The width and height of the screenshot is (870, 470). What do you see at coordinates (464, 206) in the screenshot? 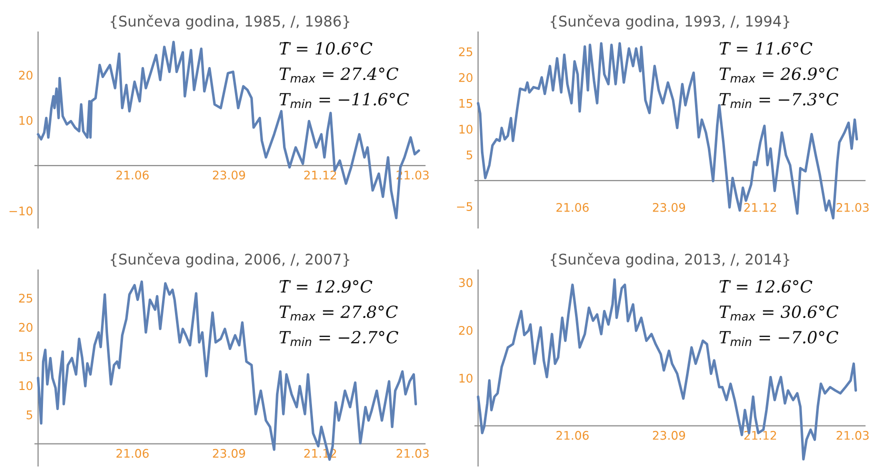
I see `y-tick-label: −5` at bounding box center [464, 206].